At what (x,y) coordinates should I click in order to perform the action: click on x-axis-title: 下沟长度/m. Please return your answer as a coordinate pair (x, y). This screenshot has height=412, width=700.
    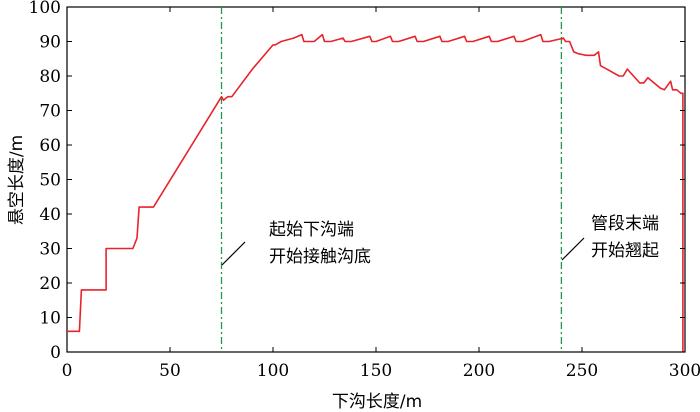
    Looking at the image, I should click on (377, 402).